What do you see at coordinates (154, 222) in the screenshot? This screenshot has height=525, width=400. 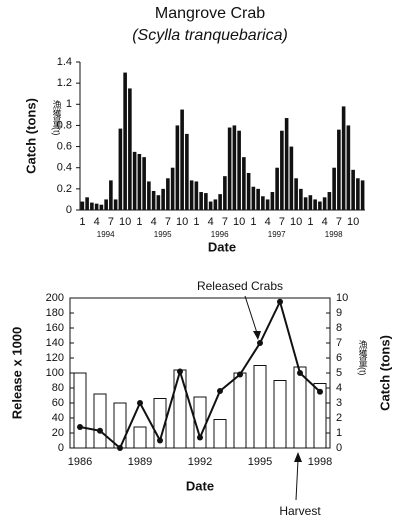 I see `x-tick-label: 4` at bounding box center [154, 222].